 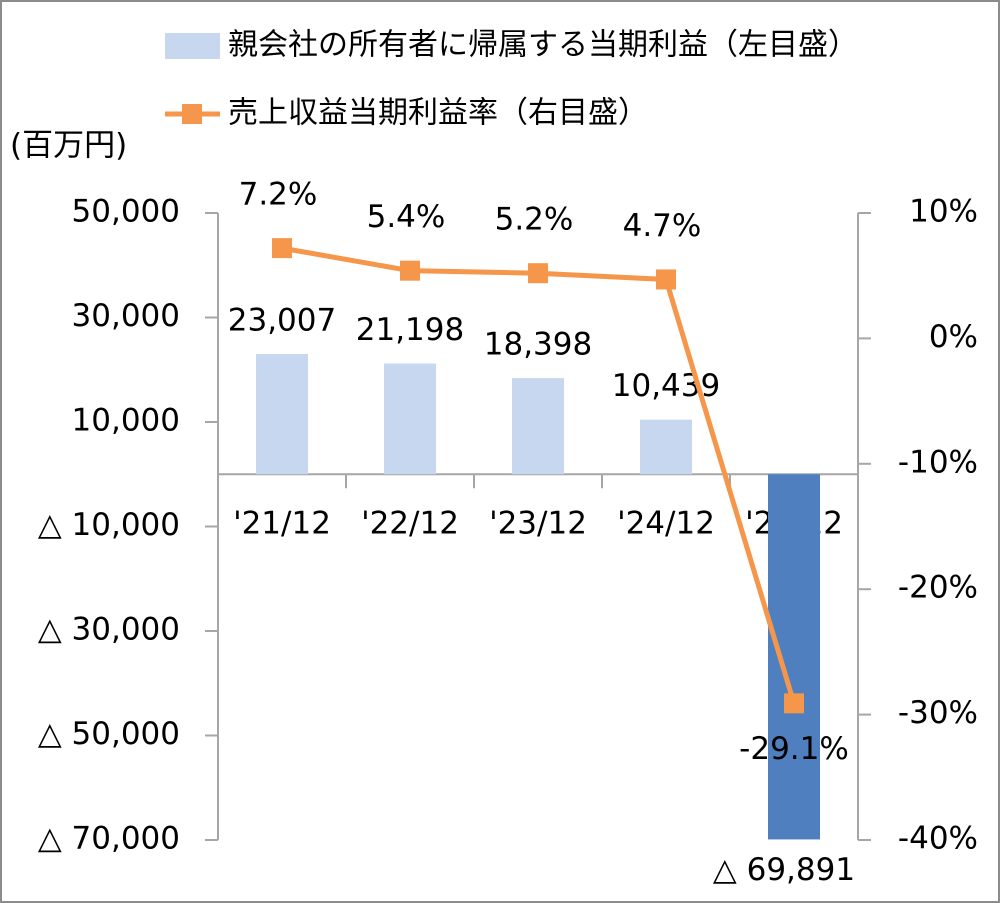 What do you see at coordinates (109, 630) in the screenshot?
I see `y-tick-label: △ 30,000` at bounding box center [109, 630].